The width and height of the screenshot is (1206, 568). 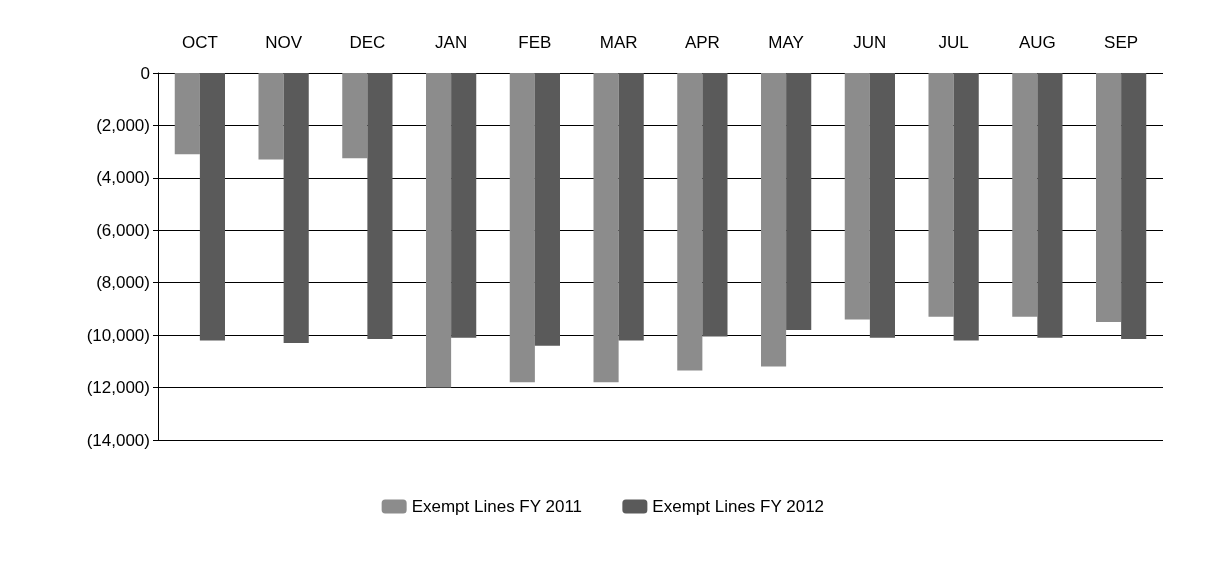 What do you see at coordinates (738, 506) in the screenshot?
I see `legend-label: Exempt Lines FY 2012` at bounding box center [738, 506].